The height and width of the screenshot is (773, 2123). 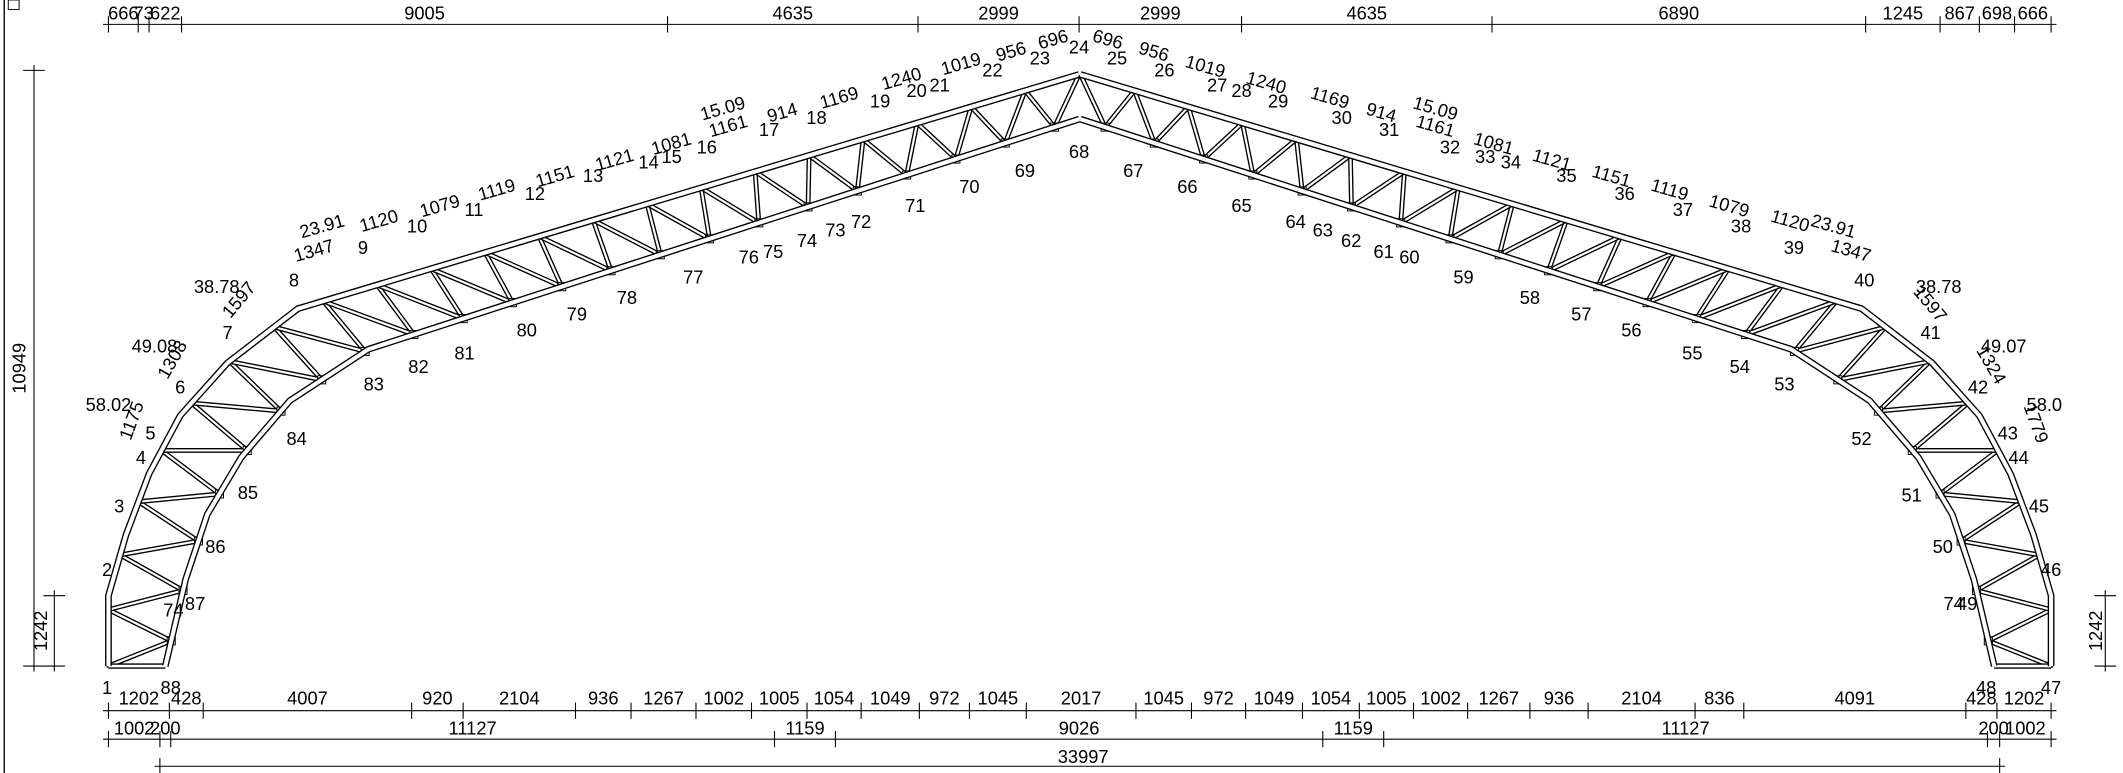 What do you see at coordinates (2045, 404) in the screenshot?
I see `angle-label: 58.0` at bounding box center [2045, 404].